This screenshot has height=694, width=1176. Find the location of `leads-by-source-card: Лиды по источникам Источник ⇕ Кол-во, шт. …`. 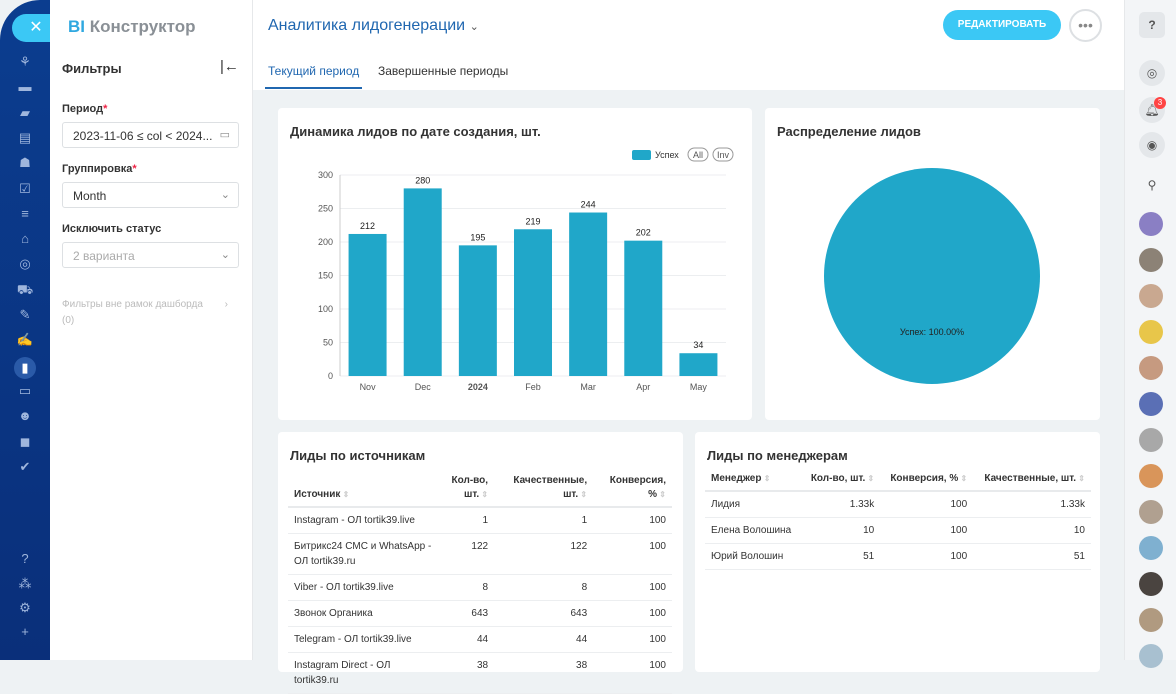

leads-by-source-card: Лиды по источникам Источник ⇕ Кол-во, шт. … is located at coordinates (480, 563).